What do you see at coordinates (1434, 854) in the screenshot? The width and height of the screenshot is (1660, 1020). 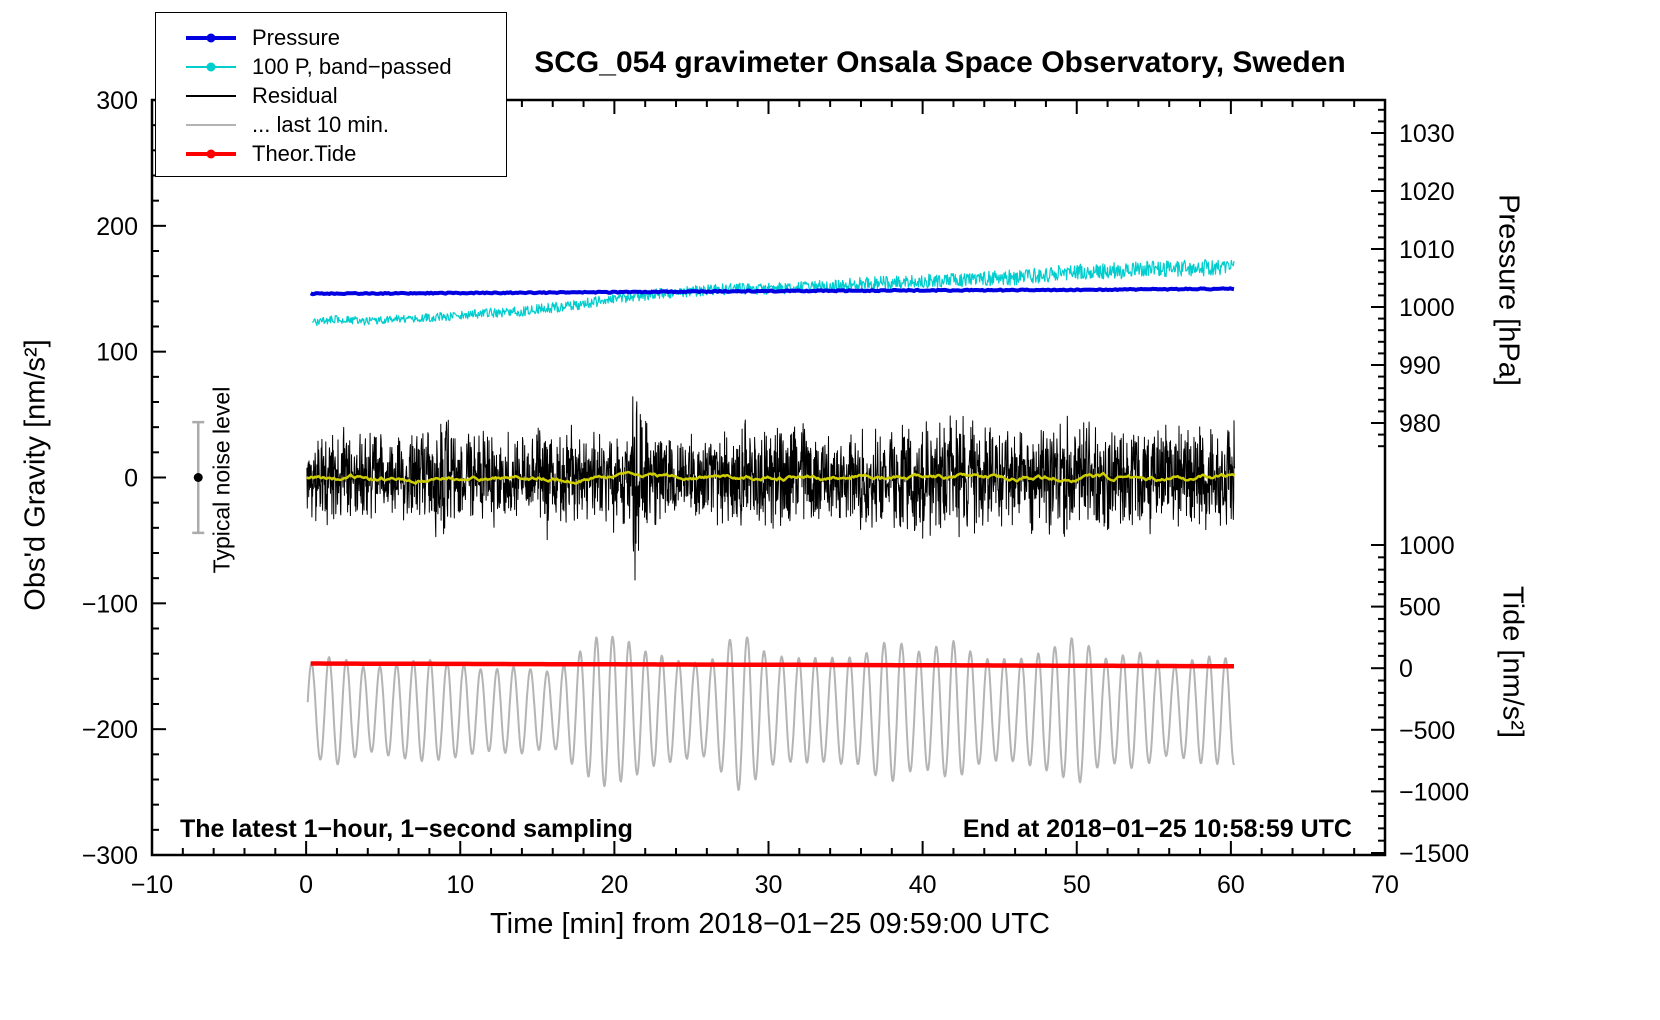 I see `tide-tick-label: −1500` at bounding box center [1434, 854].